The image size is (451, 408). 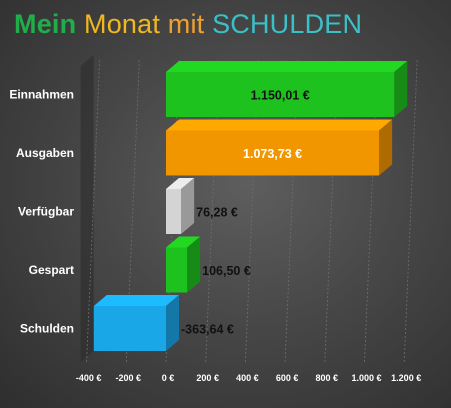 What do you see at coordinates (47, 329) in the screenshot?
I see `category-label-schulden: Schulden` at bounding box center [47, 329].